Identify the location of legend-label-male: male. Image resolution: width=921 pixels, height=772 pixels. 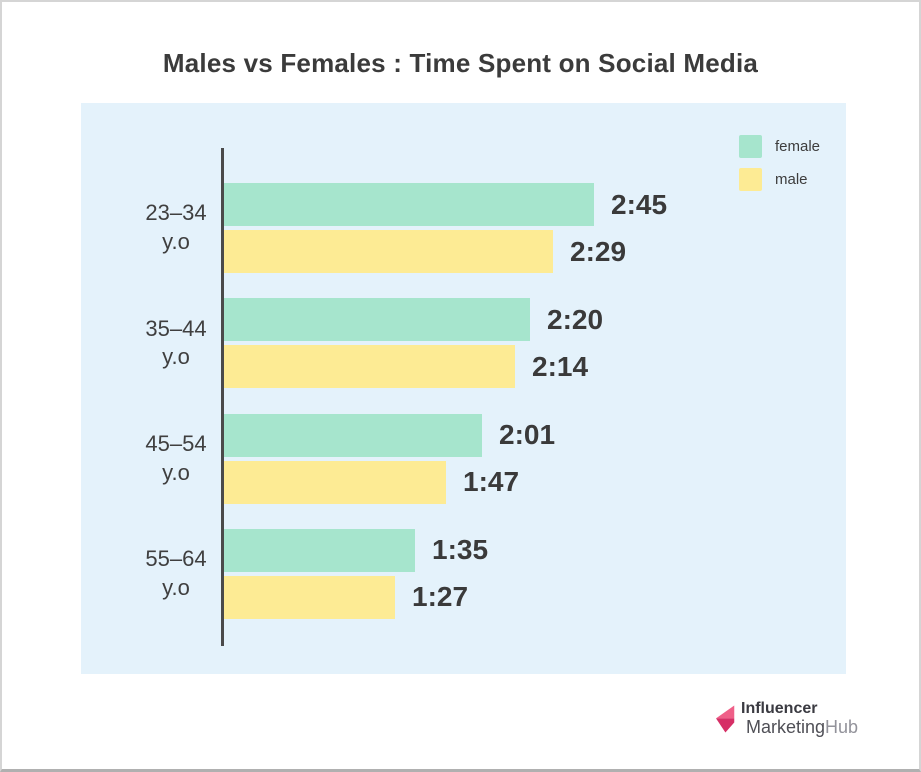
(791, 179).